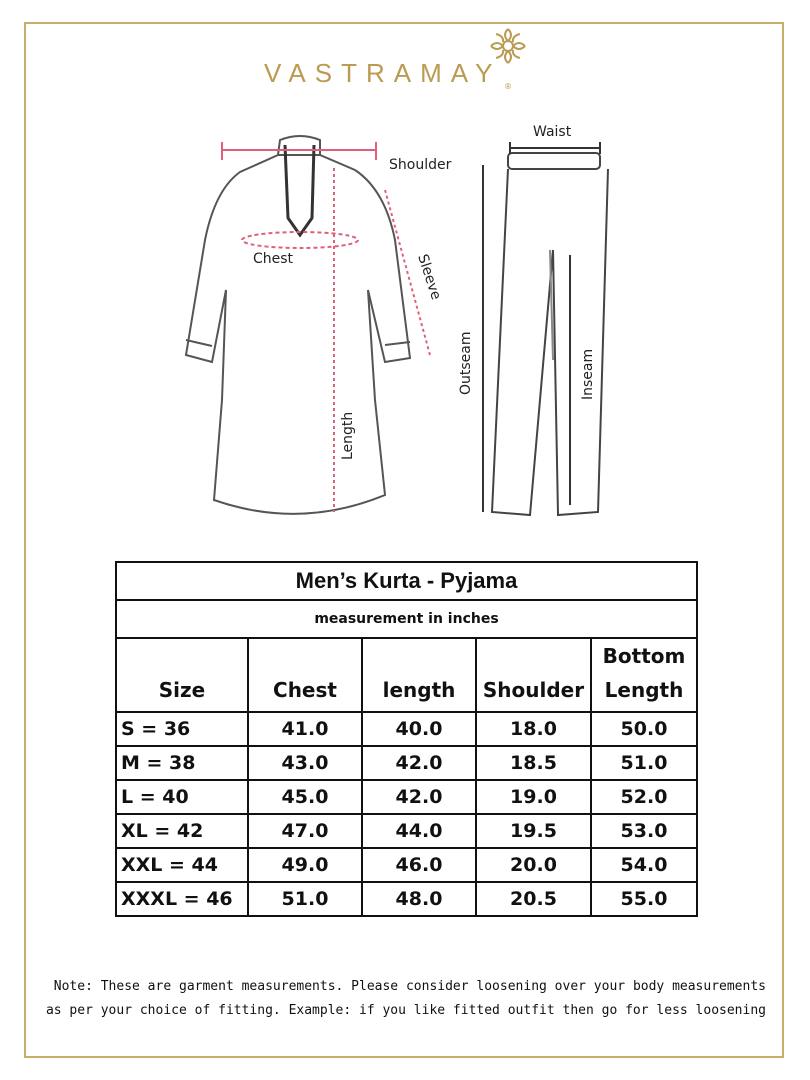 This screenshot has width=810, height=1080. Describe the element at coordinates (508, 46) in the screenshot. I see `brand-flower-icon` at that location.